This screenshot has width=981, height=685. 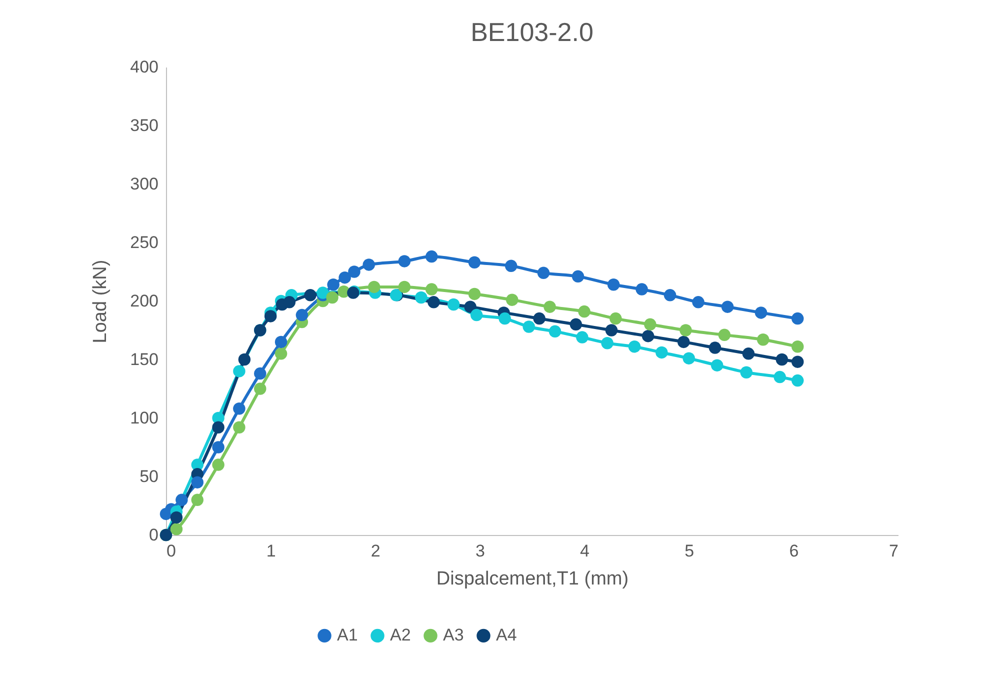 I want to click on y-tick-label: 50, so click(x=149, y=476).